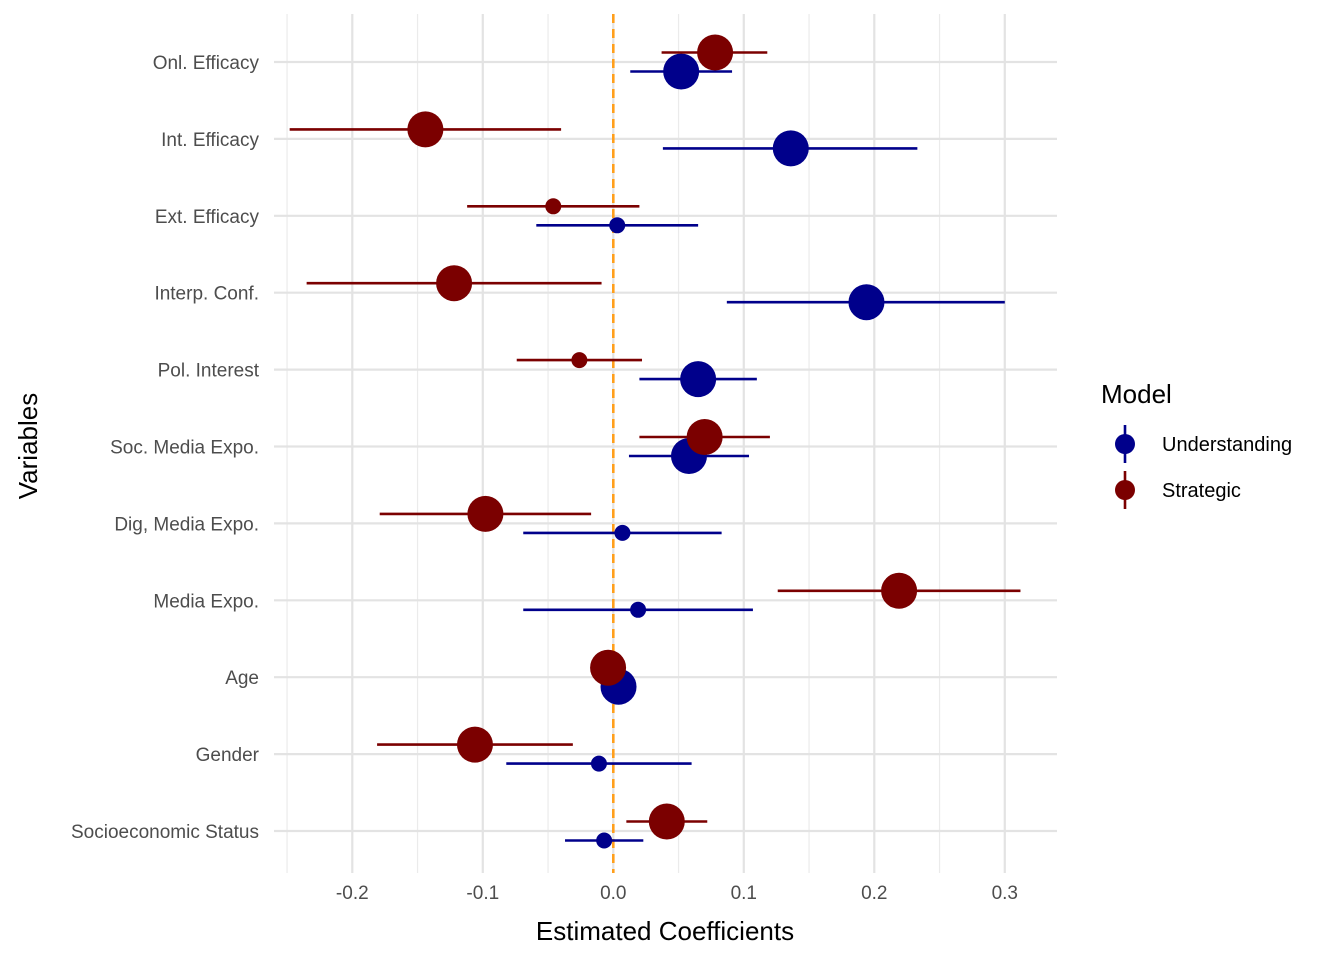 This screenshot has width=1344, height=960. What do you see at coordinates (352, 893) in the screenshot?
I see `x-tick-label: -0.2` at bounding box center [352, 893].